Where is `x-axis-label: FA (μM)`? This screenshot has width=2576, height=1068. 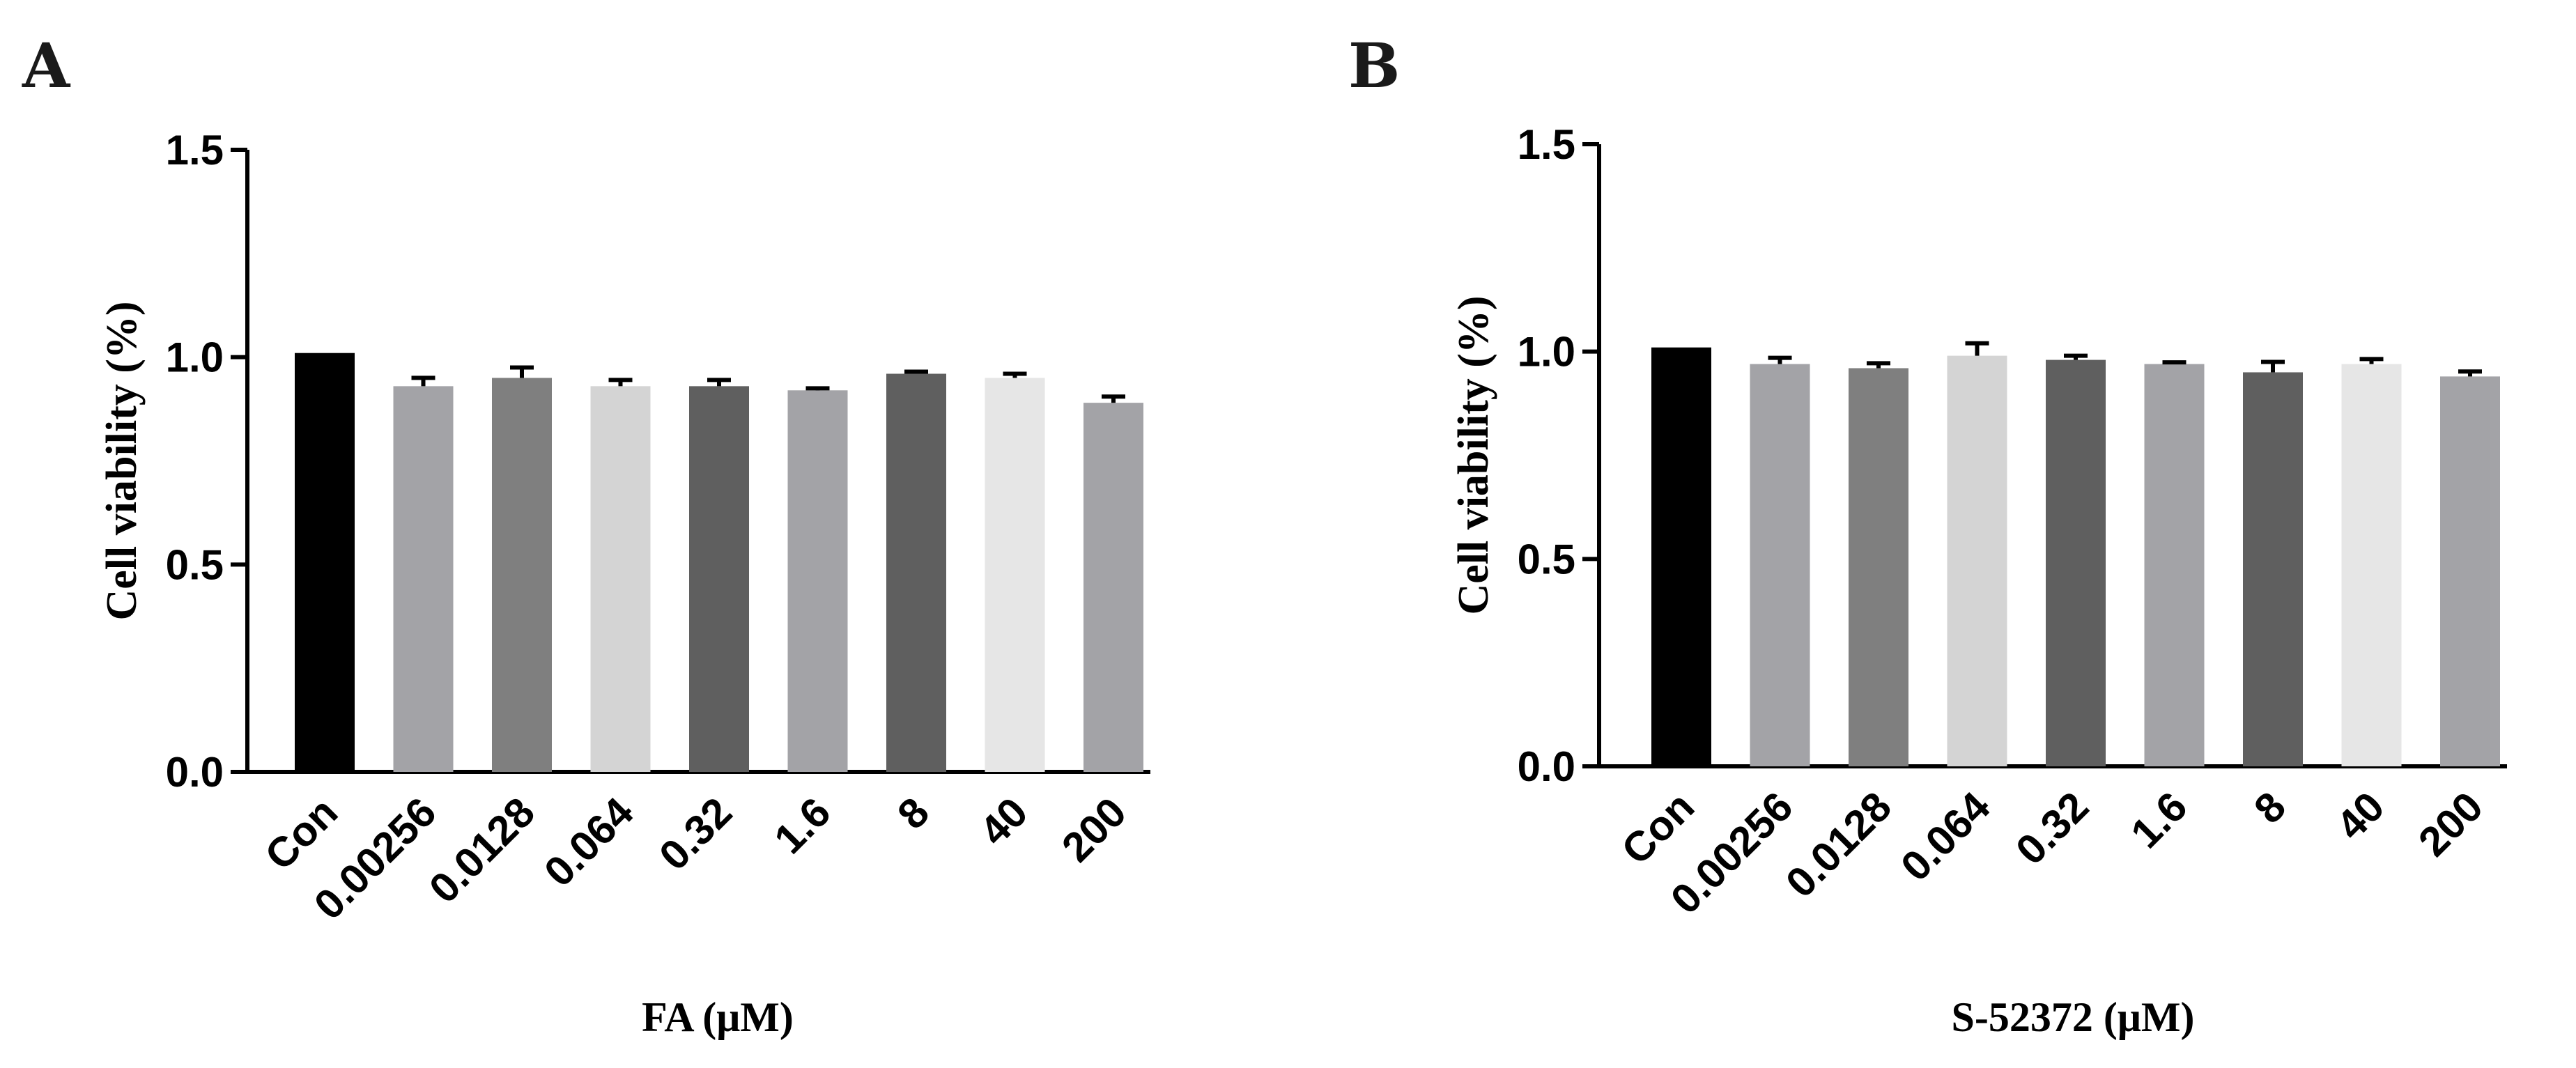
x-axis-label: FA (μM) is located at coordinates (718, 1017).